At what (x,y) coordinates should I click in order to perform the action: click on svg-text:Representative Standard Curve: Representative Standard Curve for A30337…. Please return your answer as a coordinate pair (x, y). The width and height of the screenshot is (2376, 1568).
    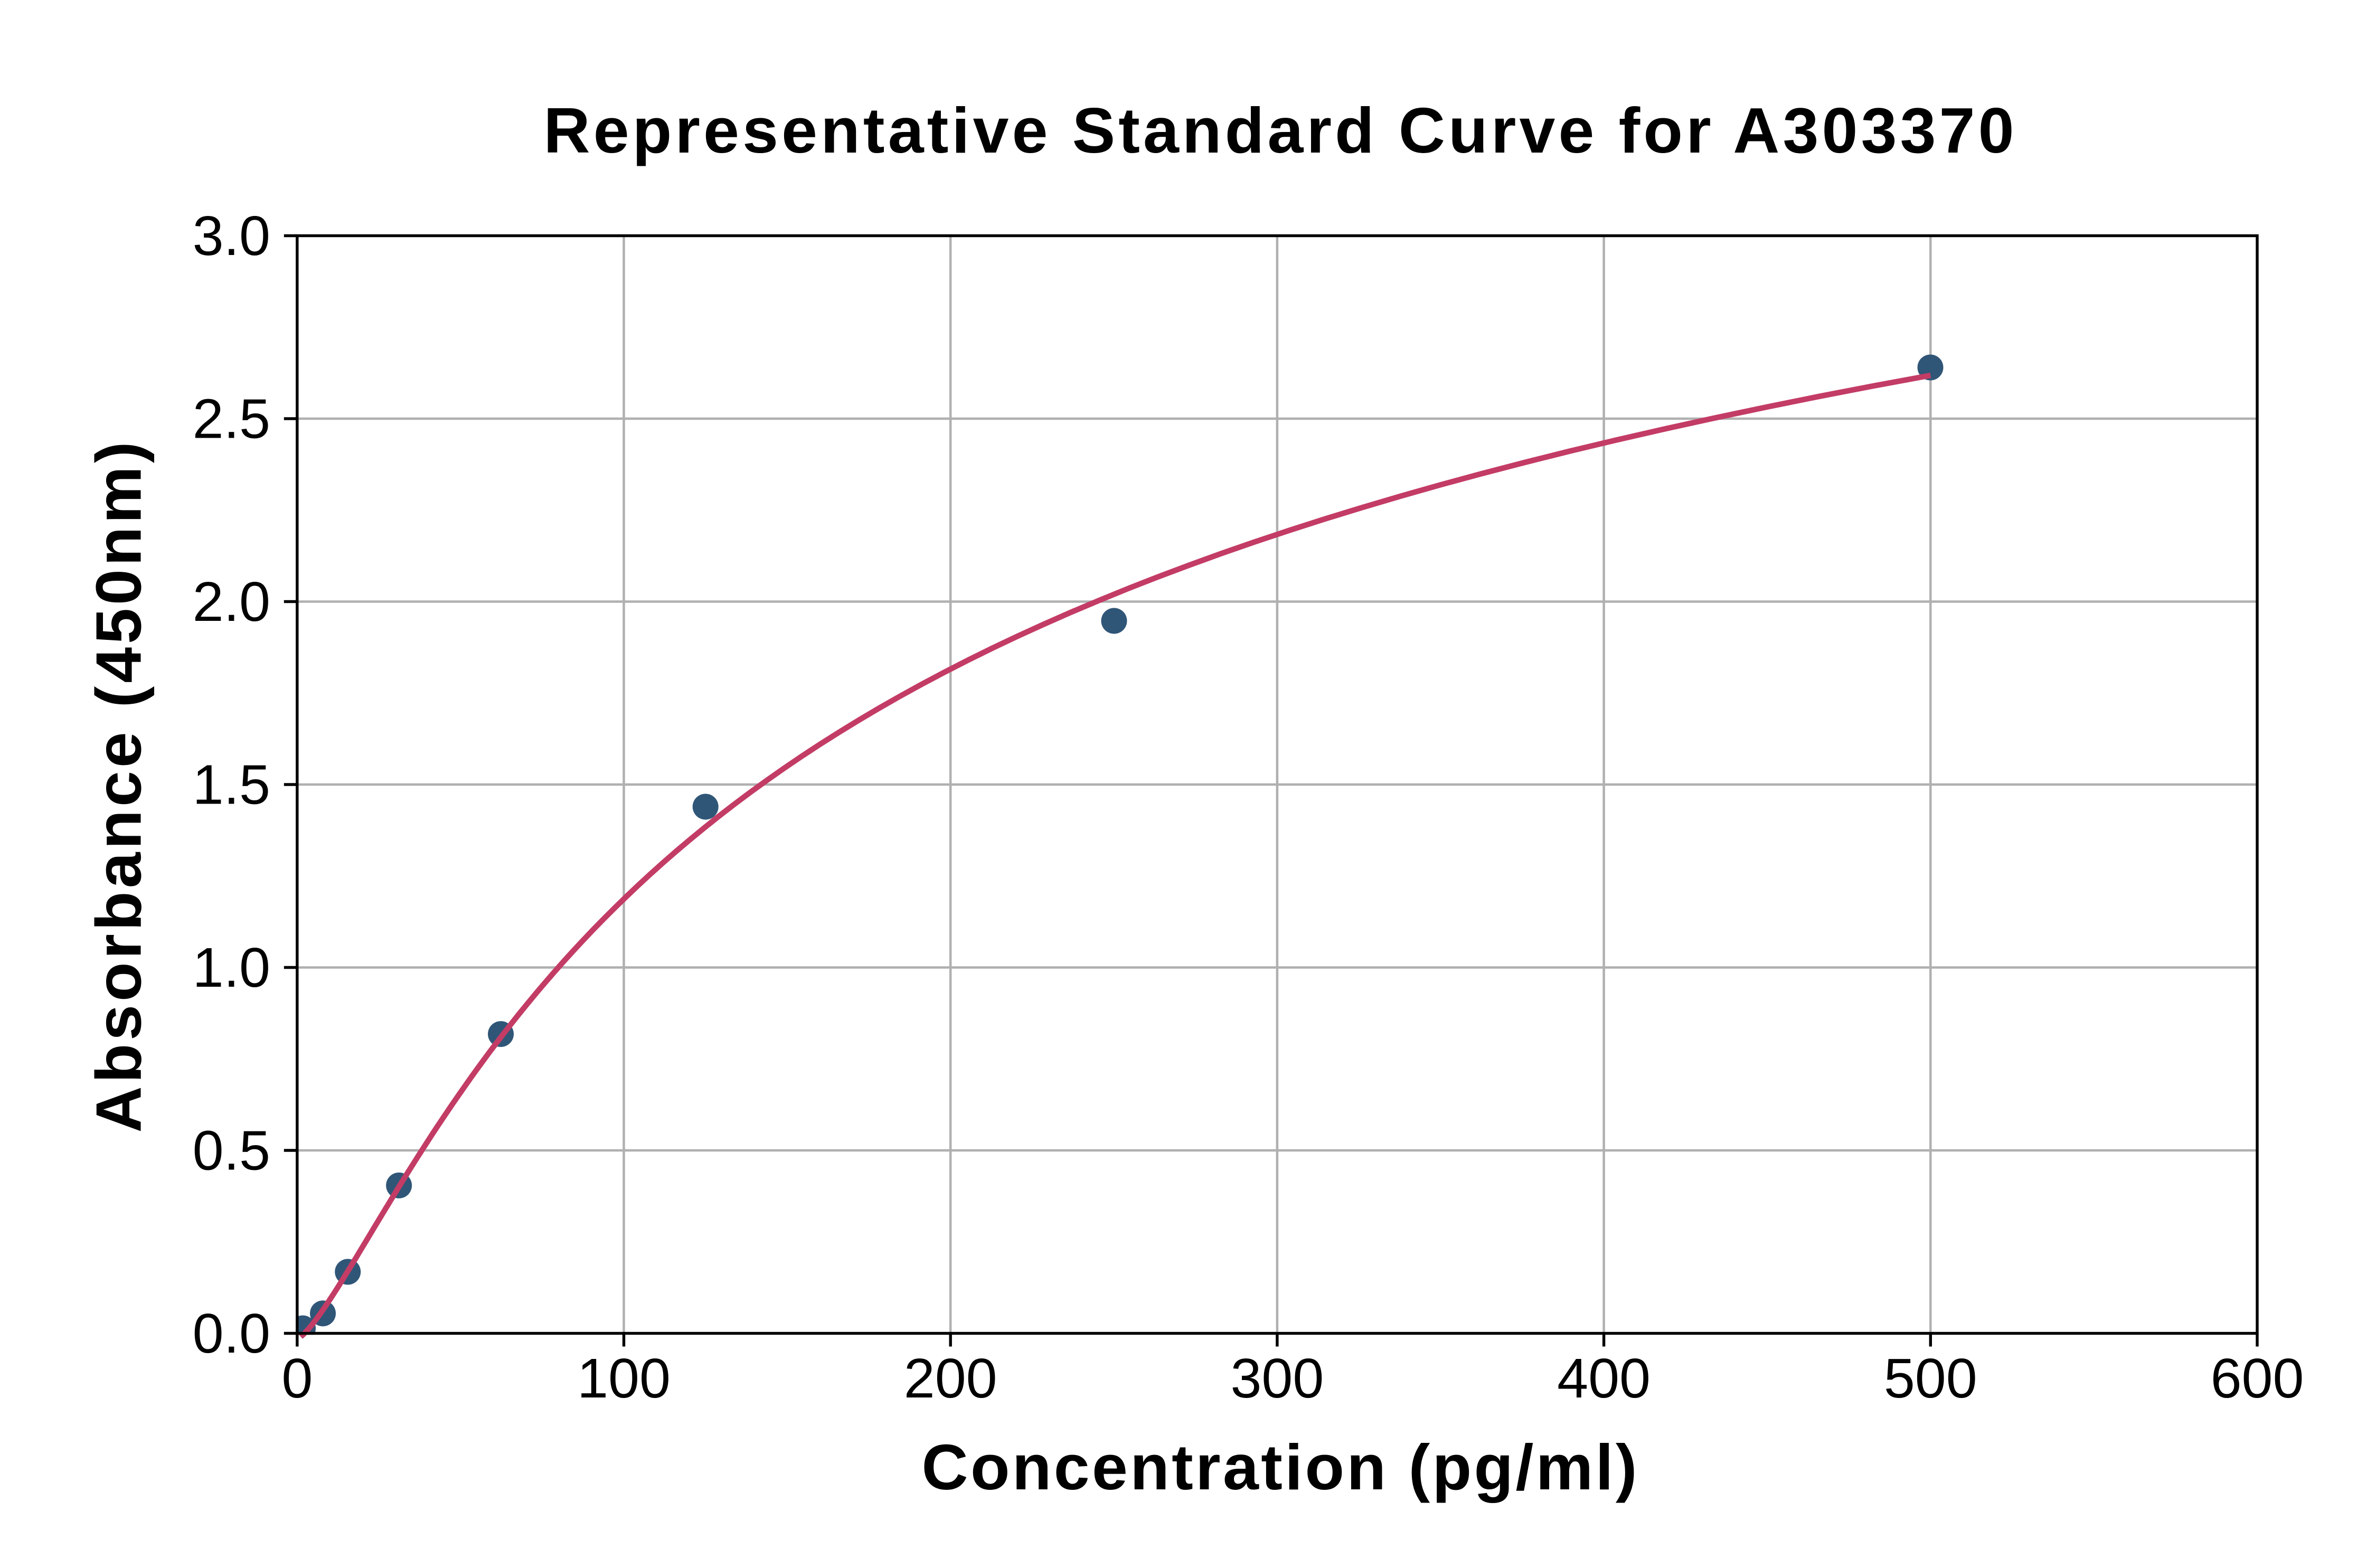
    Looking at the image, I should click on (1279, 130).